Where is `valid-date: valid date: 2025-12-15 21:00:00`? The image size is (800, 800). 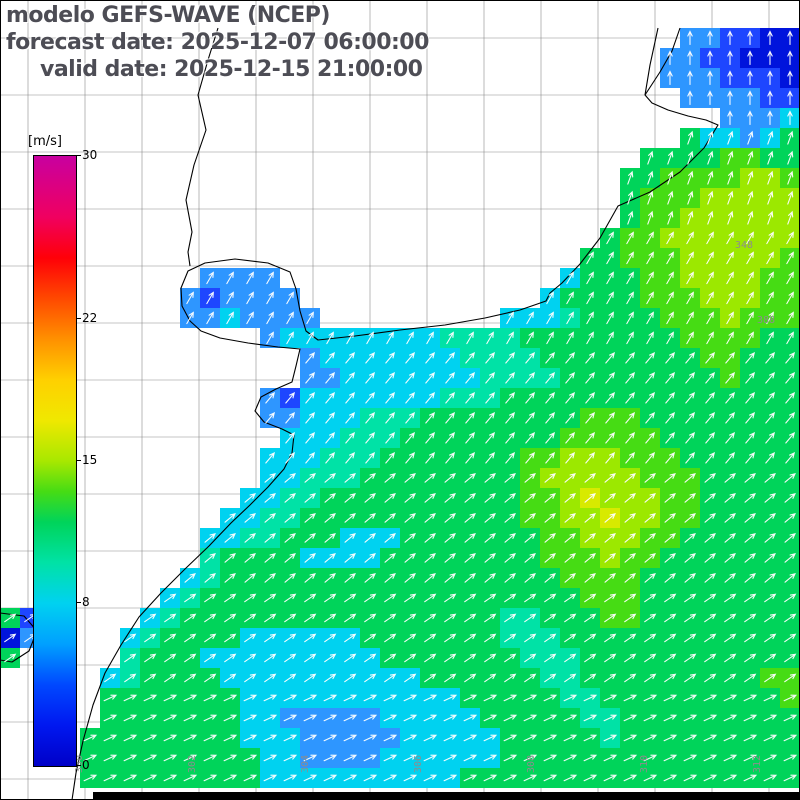 valid-date: valid date: 2025-12-15 21:00:00 is located at coordinates (231, 69).